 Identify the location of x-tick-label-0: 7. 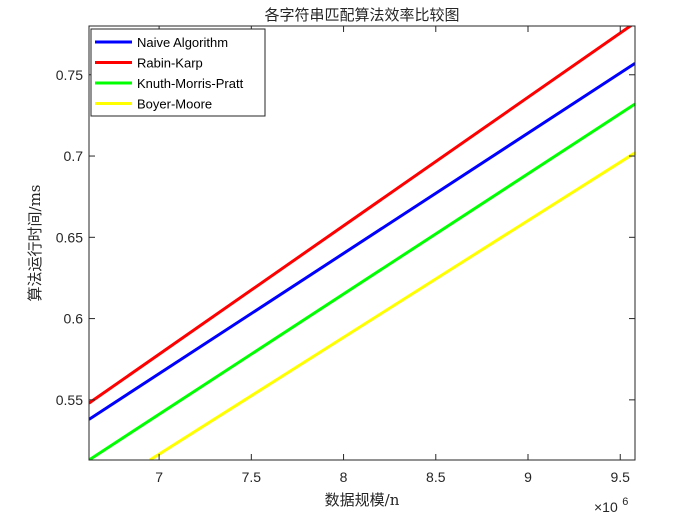
(159, 477).